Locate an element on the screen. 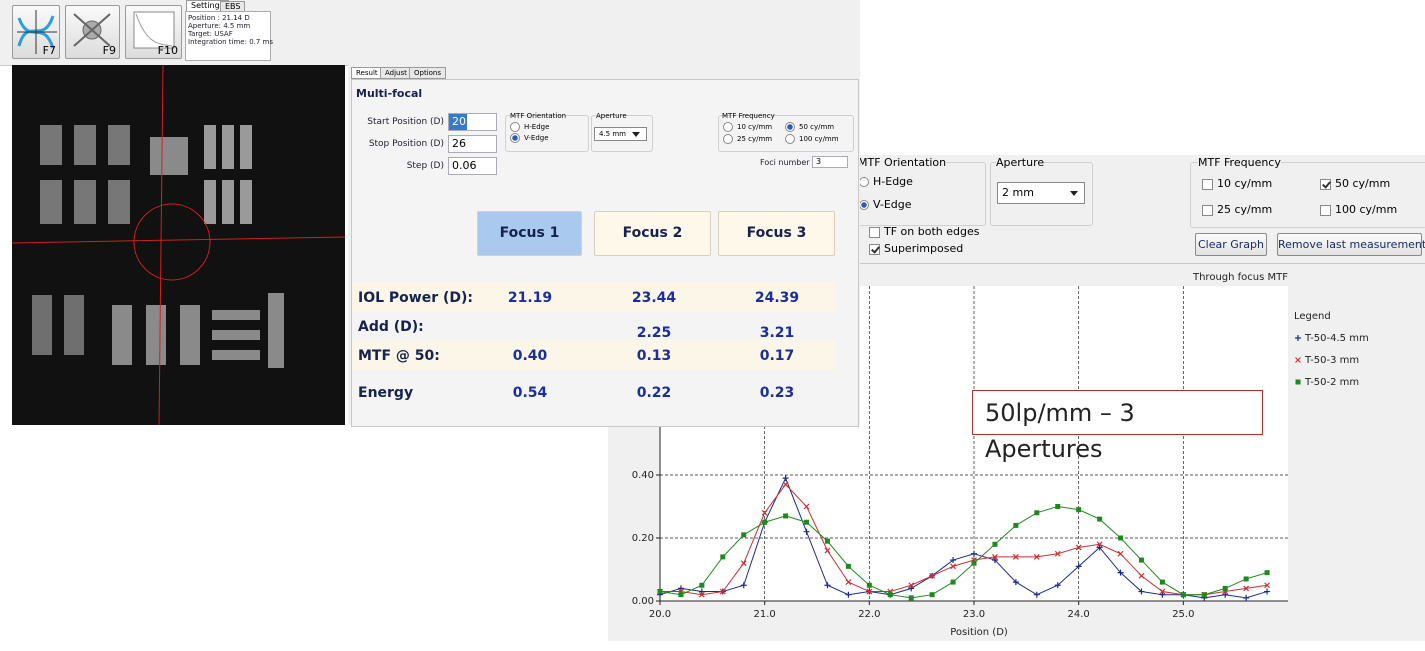  row-label: MTF @ 50: is located at coordinates (399, 356).